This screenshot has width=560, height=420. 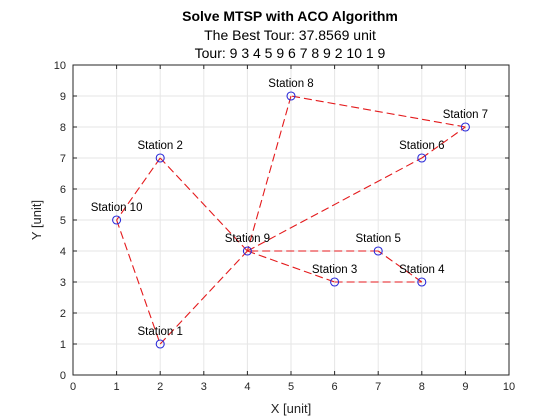 I want to click on y-tick-label: 4, so click(x=63, y=252).